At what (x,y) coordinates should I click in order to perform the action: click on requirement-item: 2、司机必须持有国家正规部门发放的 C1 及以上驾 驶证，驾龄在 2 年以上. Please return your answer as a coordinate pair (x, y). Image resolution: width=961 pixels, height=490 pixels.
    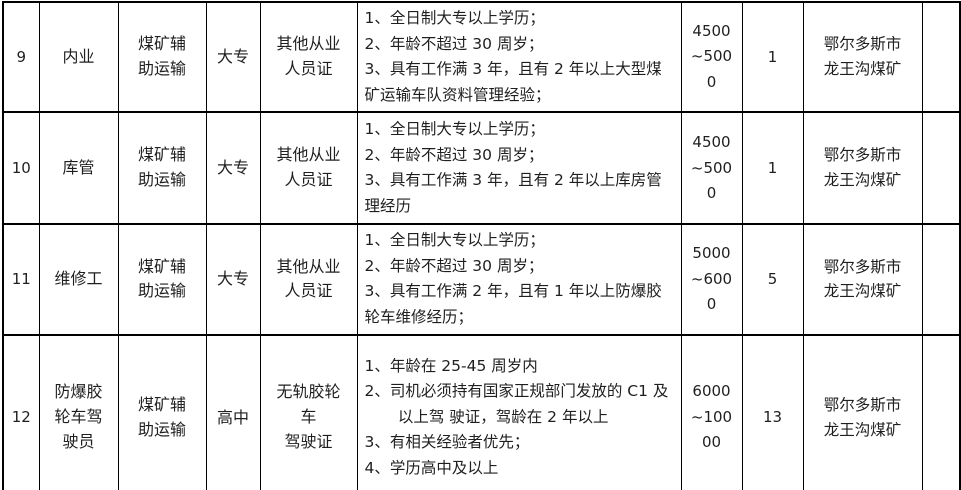
    Looking at the image, I should click on (516, 404).